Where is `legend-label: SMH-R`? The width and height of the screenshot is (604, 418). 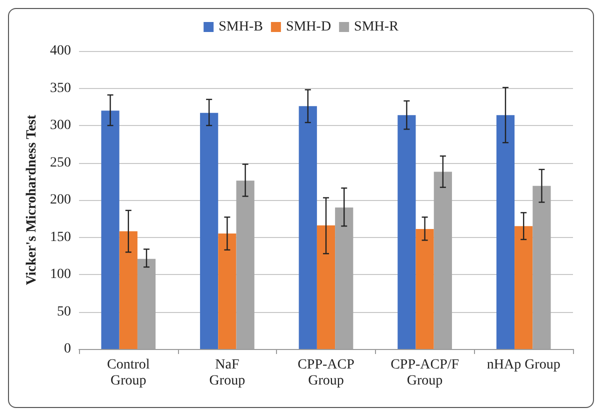 legend-label: SMH-R is located at coordinates (377, 27).